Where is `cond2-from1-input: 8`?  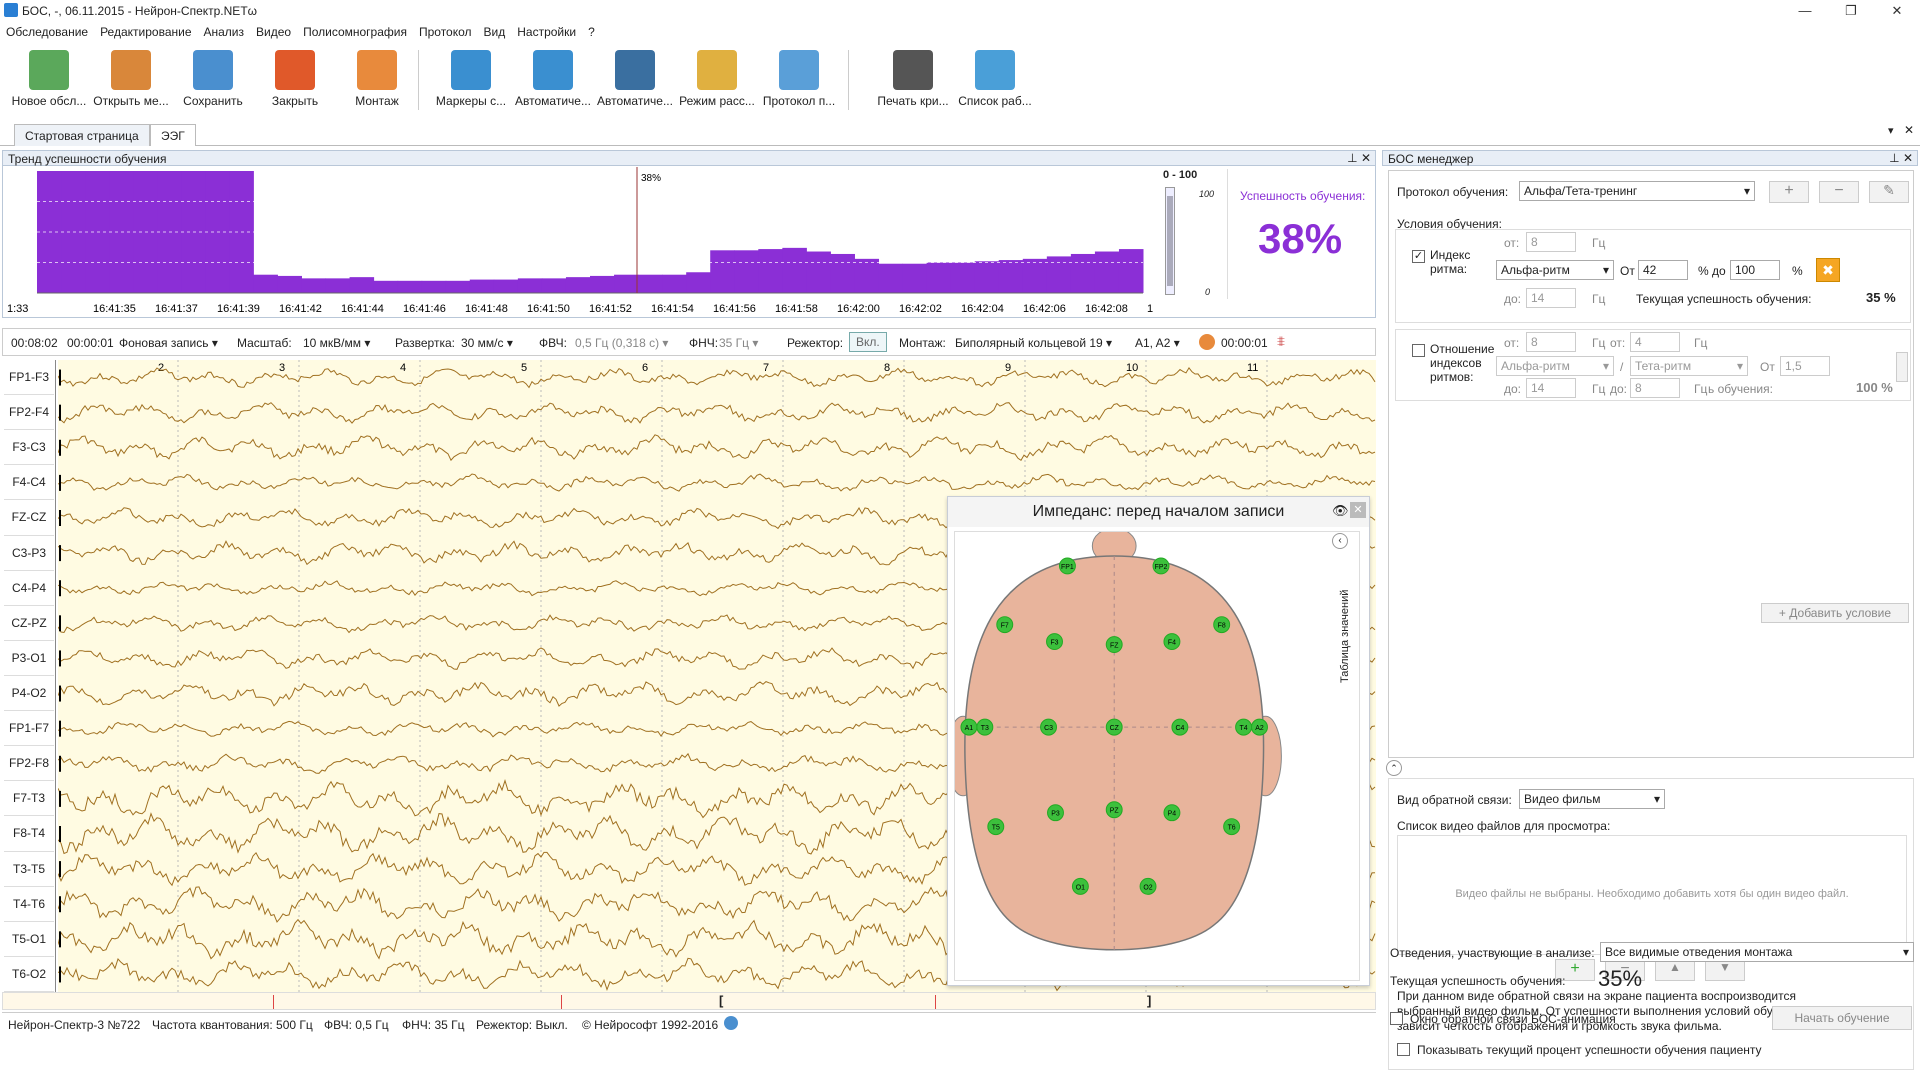 cond2-from1-input: 8 is located at coordinates (1551, 342).